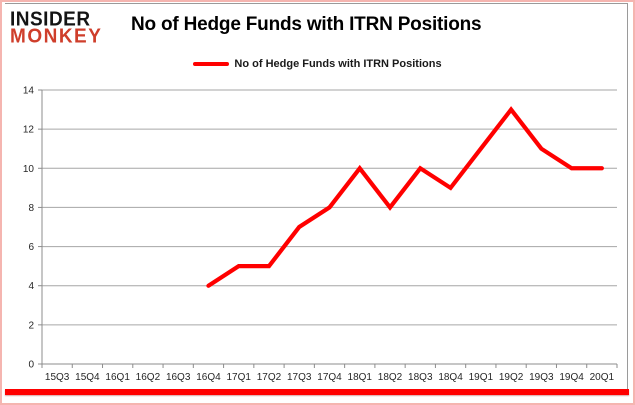 This screenshot has width=635, height=405. What do you see at coordinates (29, 169) in the screenshot?
I see `y-tick-label: 10` at bounding box center [29, 169].